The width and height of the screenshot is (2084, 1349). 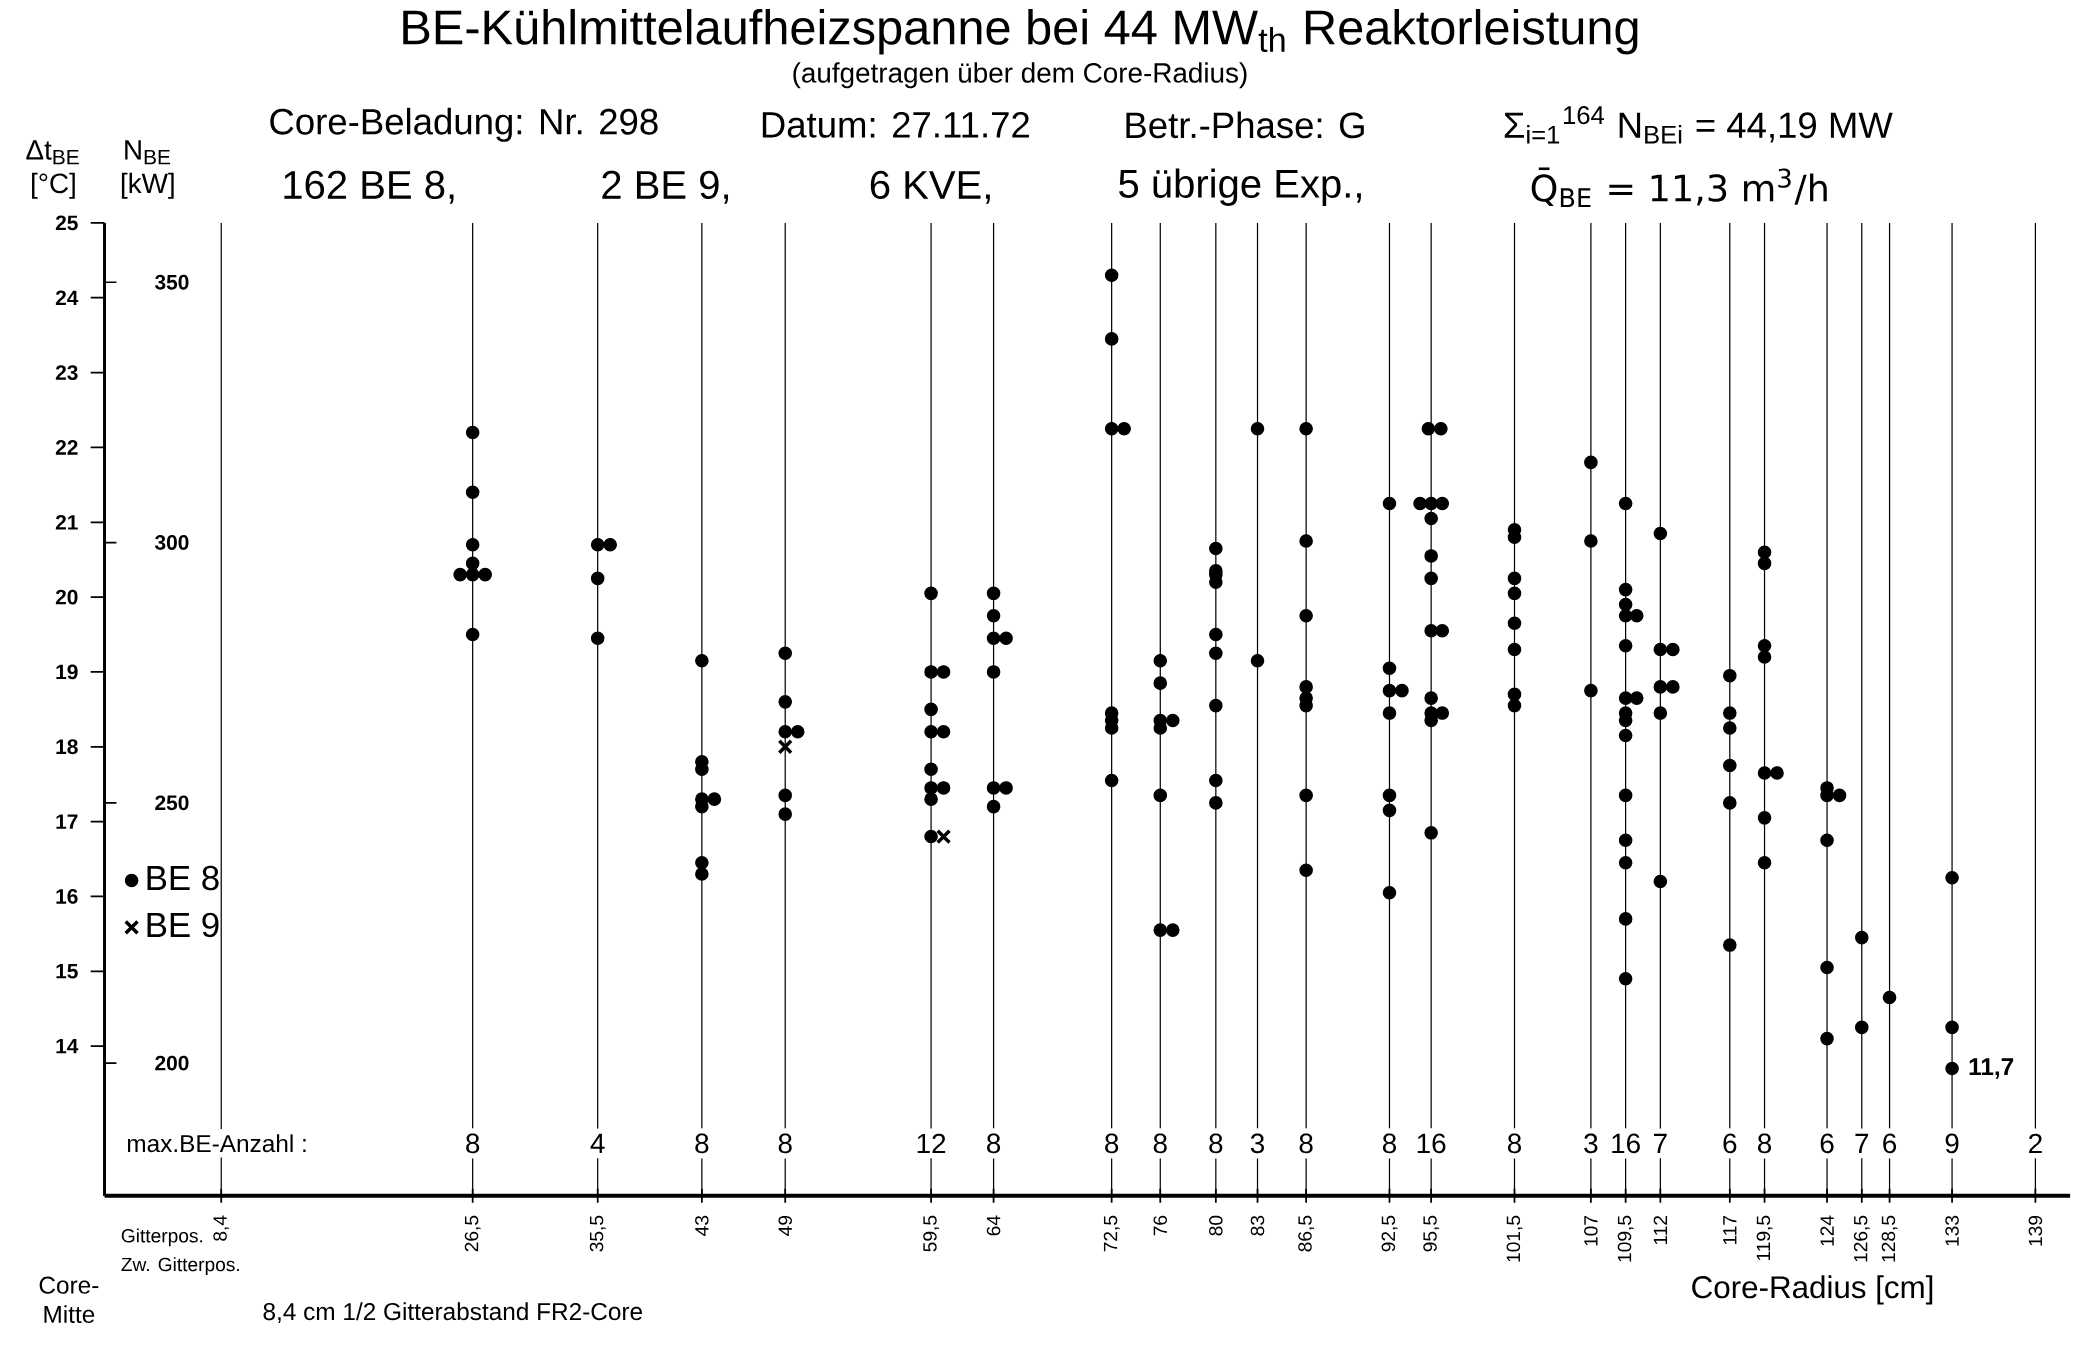 What do you see at coordinates (2035, 1143) in the screenshot?
I see `annotation: 2` at bounding box center [2035, 1143].